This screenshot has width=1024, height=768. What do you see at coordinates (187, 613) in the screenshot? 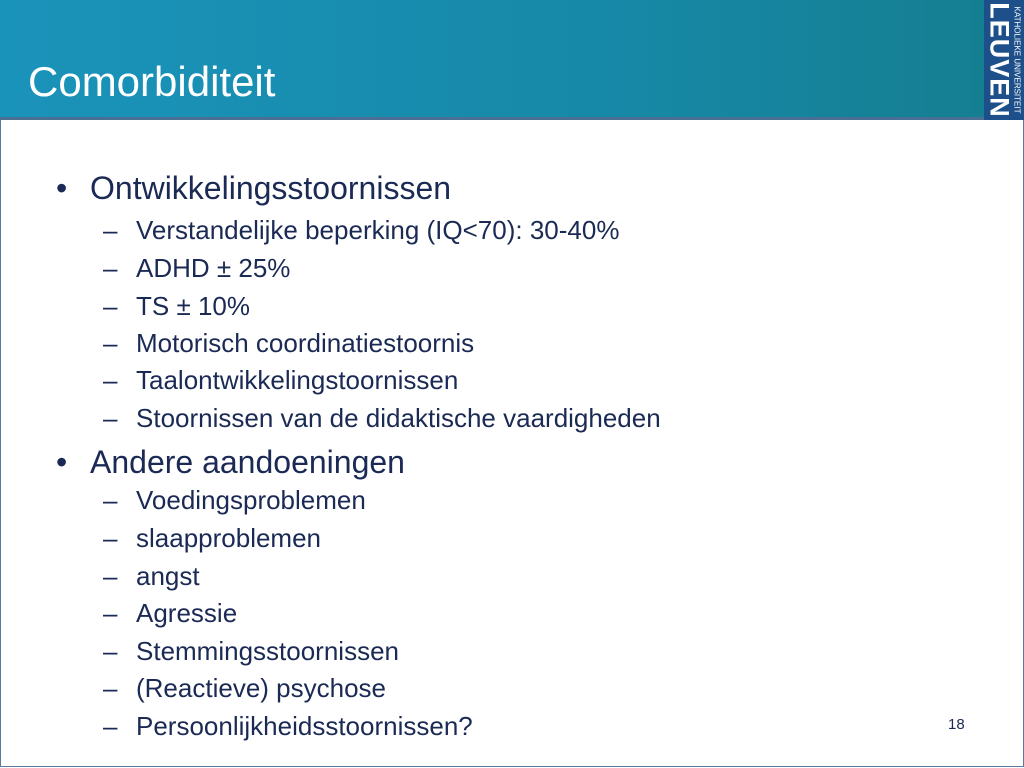
I see `sub-item-text: Agressie` at bounding box center [187, 613].